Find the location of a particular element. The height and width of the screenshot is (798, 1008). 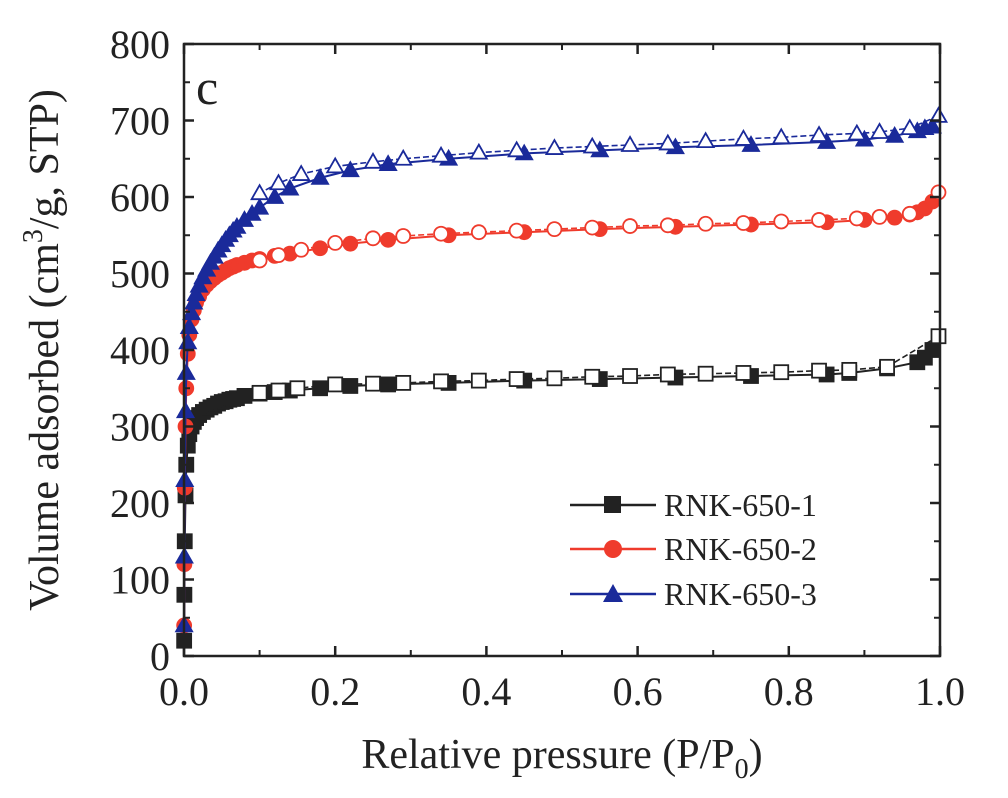

x-tick-label: 0.6 is located at coordinates (638, 691).